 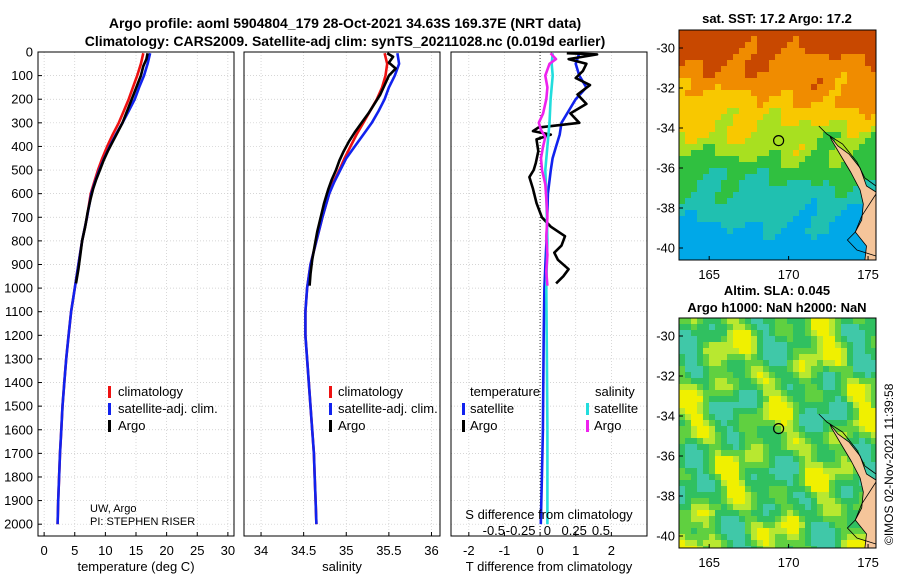 What do you see at coordinates (463, 409) in the screenshot?
I see `legend-swatch-t-satellite` at bounding box center [463, 409].